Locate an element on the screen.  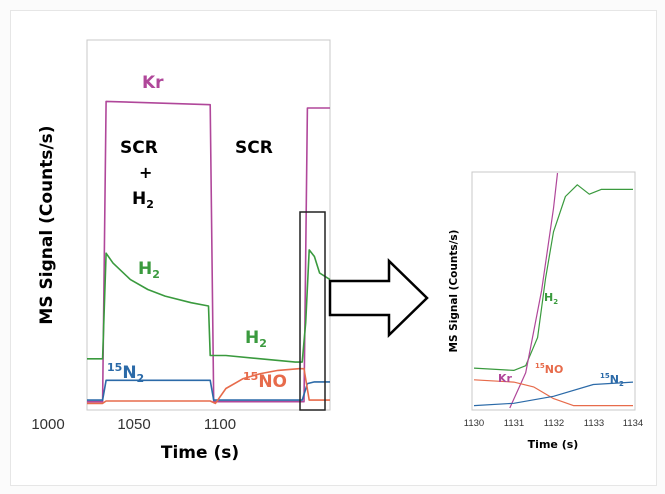
h2-label-lower: H2 is located at coordinates (256, 339).